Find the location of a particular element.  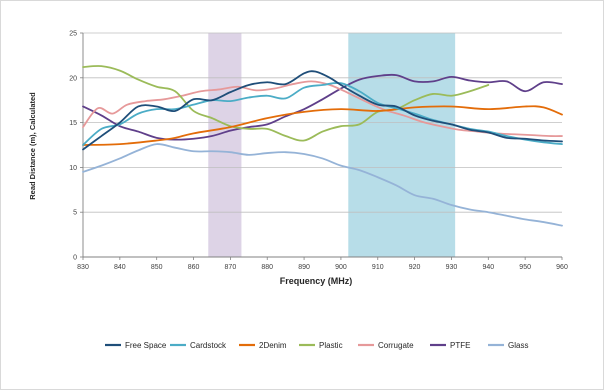

legend-label: Cardstock is located at coordinates (208, 345).